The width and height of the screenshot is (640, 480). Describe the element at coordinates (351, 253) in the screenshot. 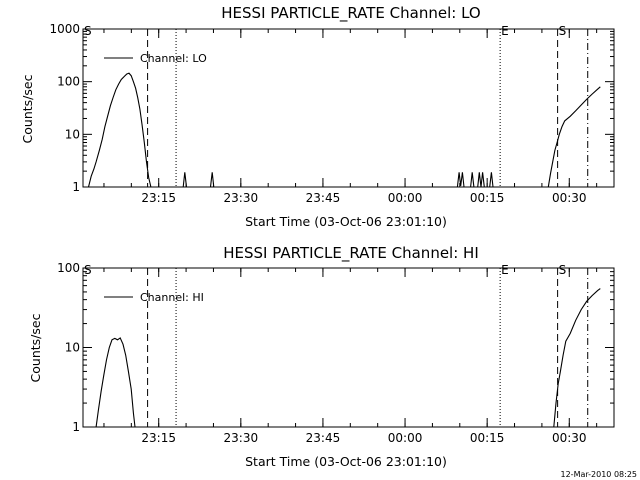

I see `plot-title: HESSI PARTICLE_RATE Channel: HI` at that location.